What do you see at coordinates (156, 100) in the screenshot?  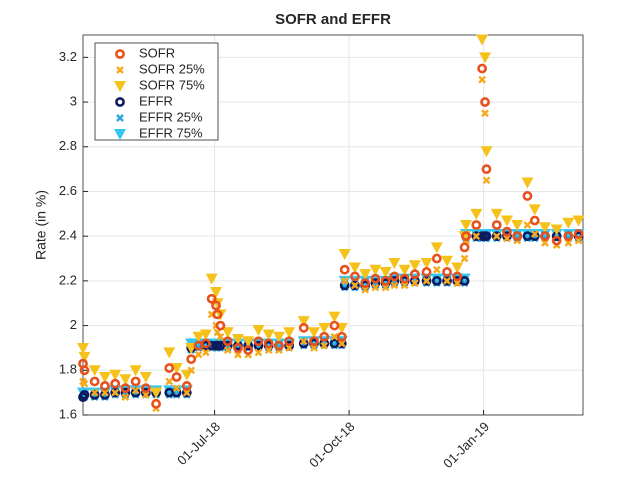 I see `legend-label: EFFR` at bounding box center [156, 100].